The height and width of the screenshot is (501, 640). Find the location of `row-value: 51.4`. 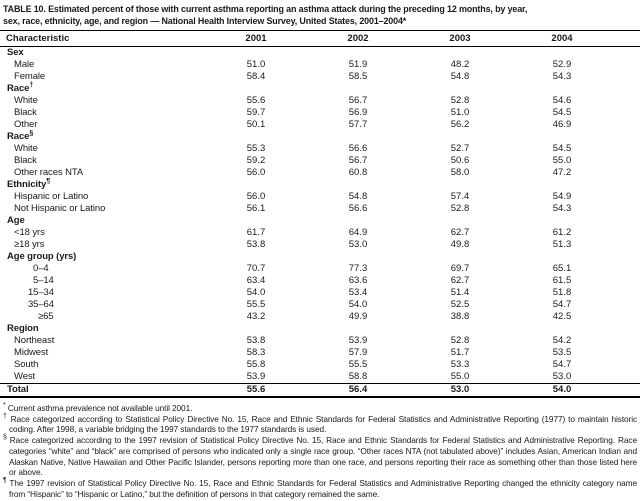

row-value: 51.4 is located at coordinates (460, 292).